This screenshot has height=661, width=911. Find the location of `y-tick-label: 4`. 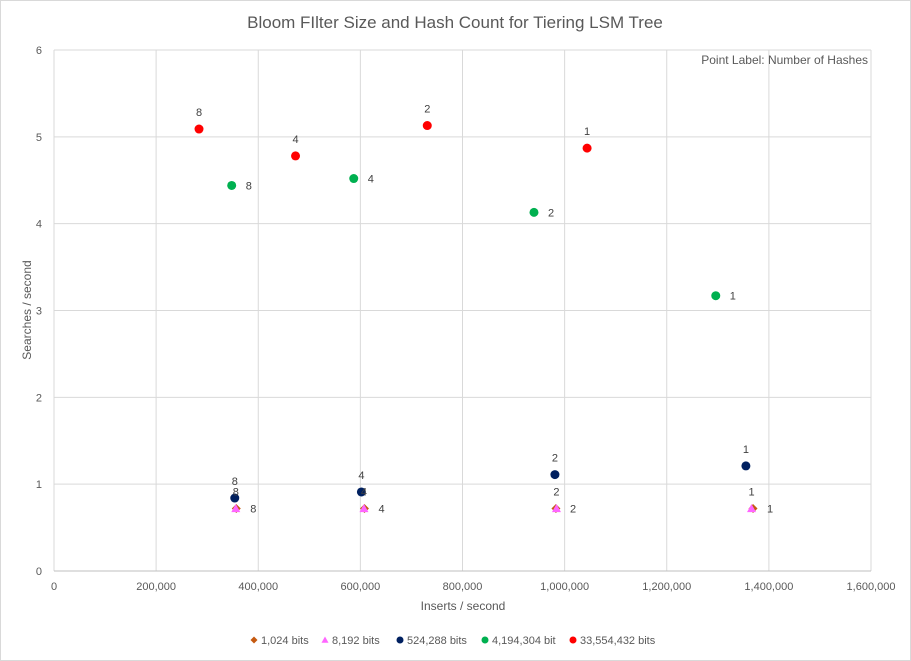

y-tick-label: 4 is located at coordinates (39, 225).